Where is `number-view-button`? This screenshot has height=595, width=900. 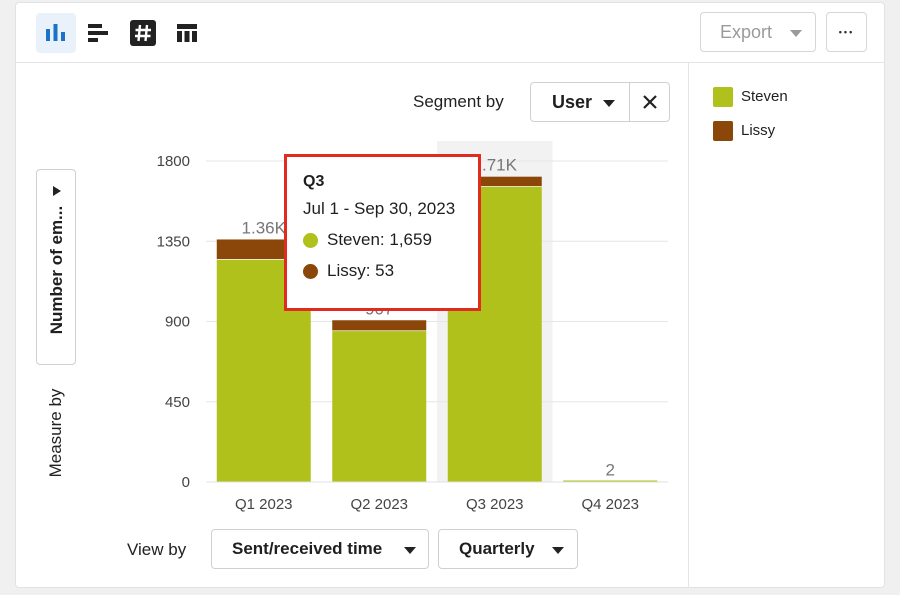 number-view-button is located at coordinates (143, 33).